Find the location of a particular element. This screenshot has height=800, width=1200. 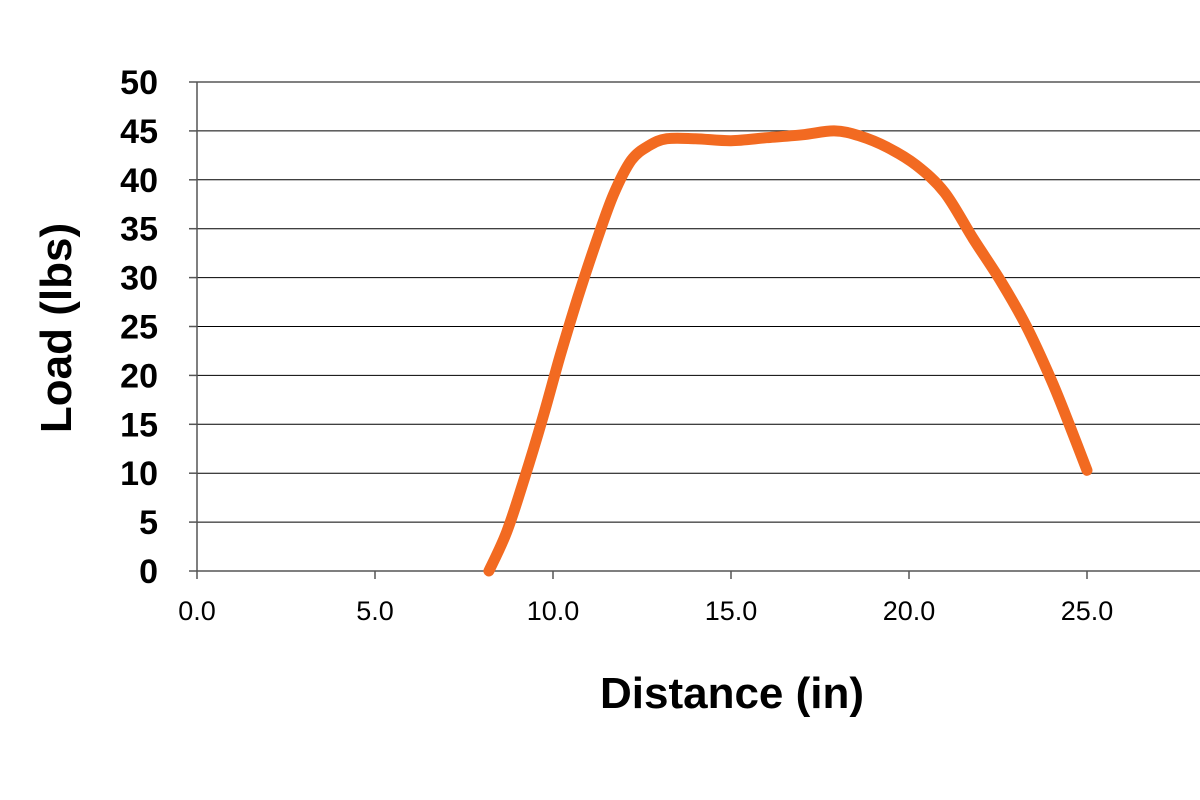

x-tick-label: 0.0 is located at coordinates (197, 611).